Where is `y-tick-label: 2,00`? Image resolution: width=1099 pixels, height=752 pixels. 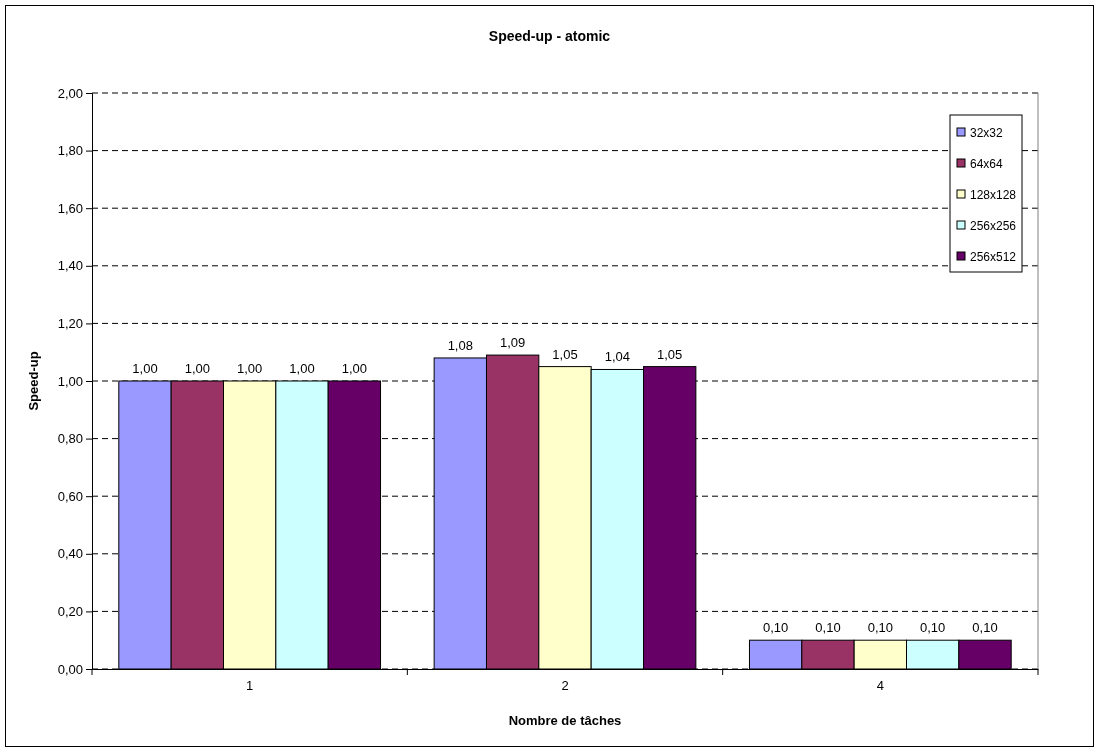
y-tick-label: 2,00 is located at coordinates (70, 93).